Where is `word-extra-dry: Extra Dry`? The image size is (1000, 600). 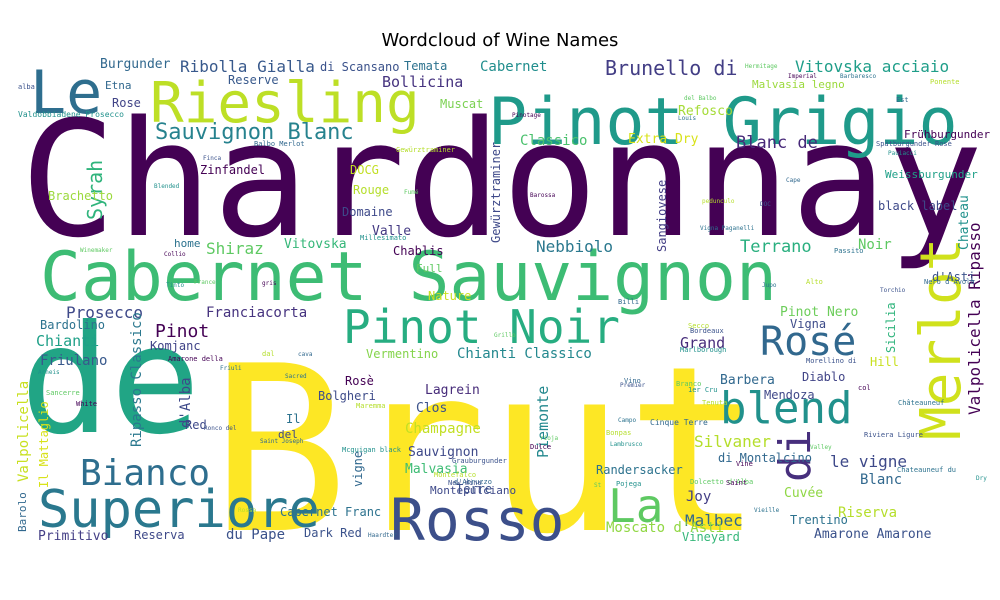
word-extra-dry: Extra Dry is located at coordinates (663, 139).